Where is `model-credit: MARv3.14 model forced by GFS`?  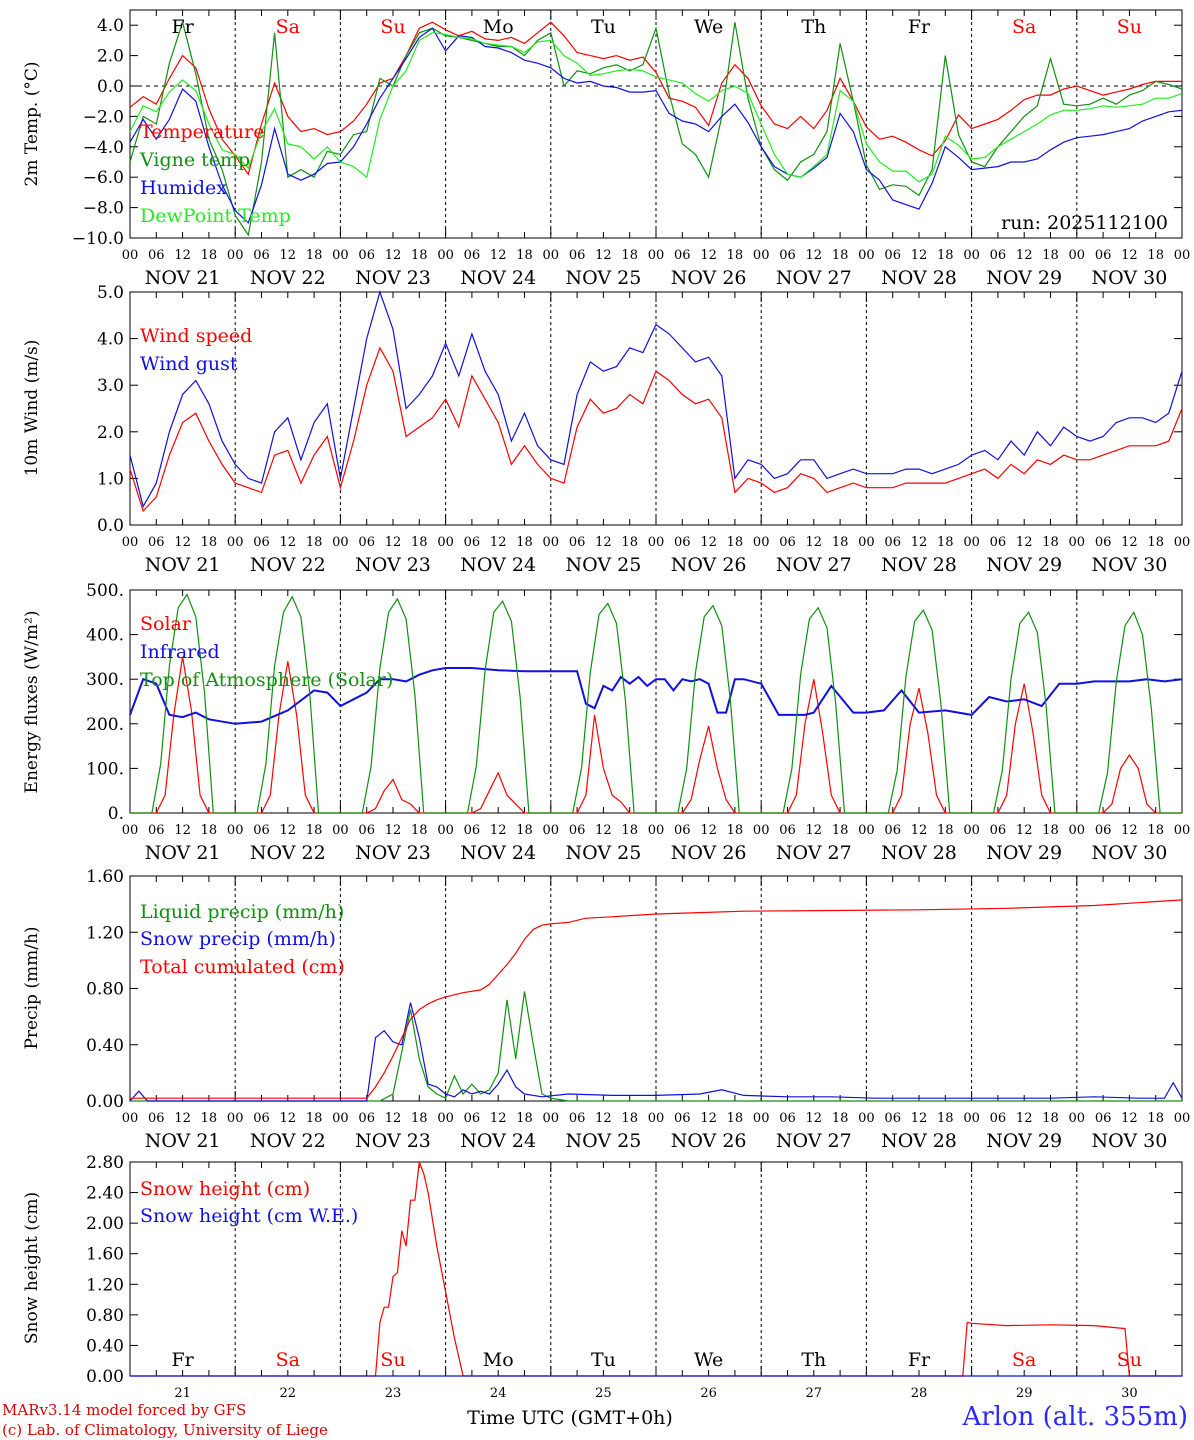 model-credit: MARv3.14 model forced by GFS is located at coordinates (124, 1410).